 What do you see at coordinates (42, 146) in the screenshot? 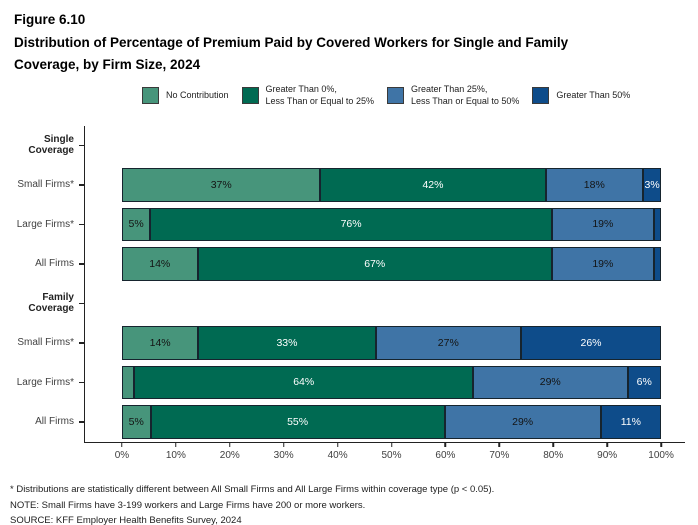
I see `group-label-row: Single Coverage` at bounding box center [42, 146].